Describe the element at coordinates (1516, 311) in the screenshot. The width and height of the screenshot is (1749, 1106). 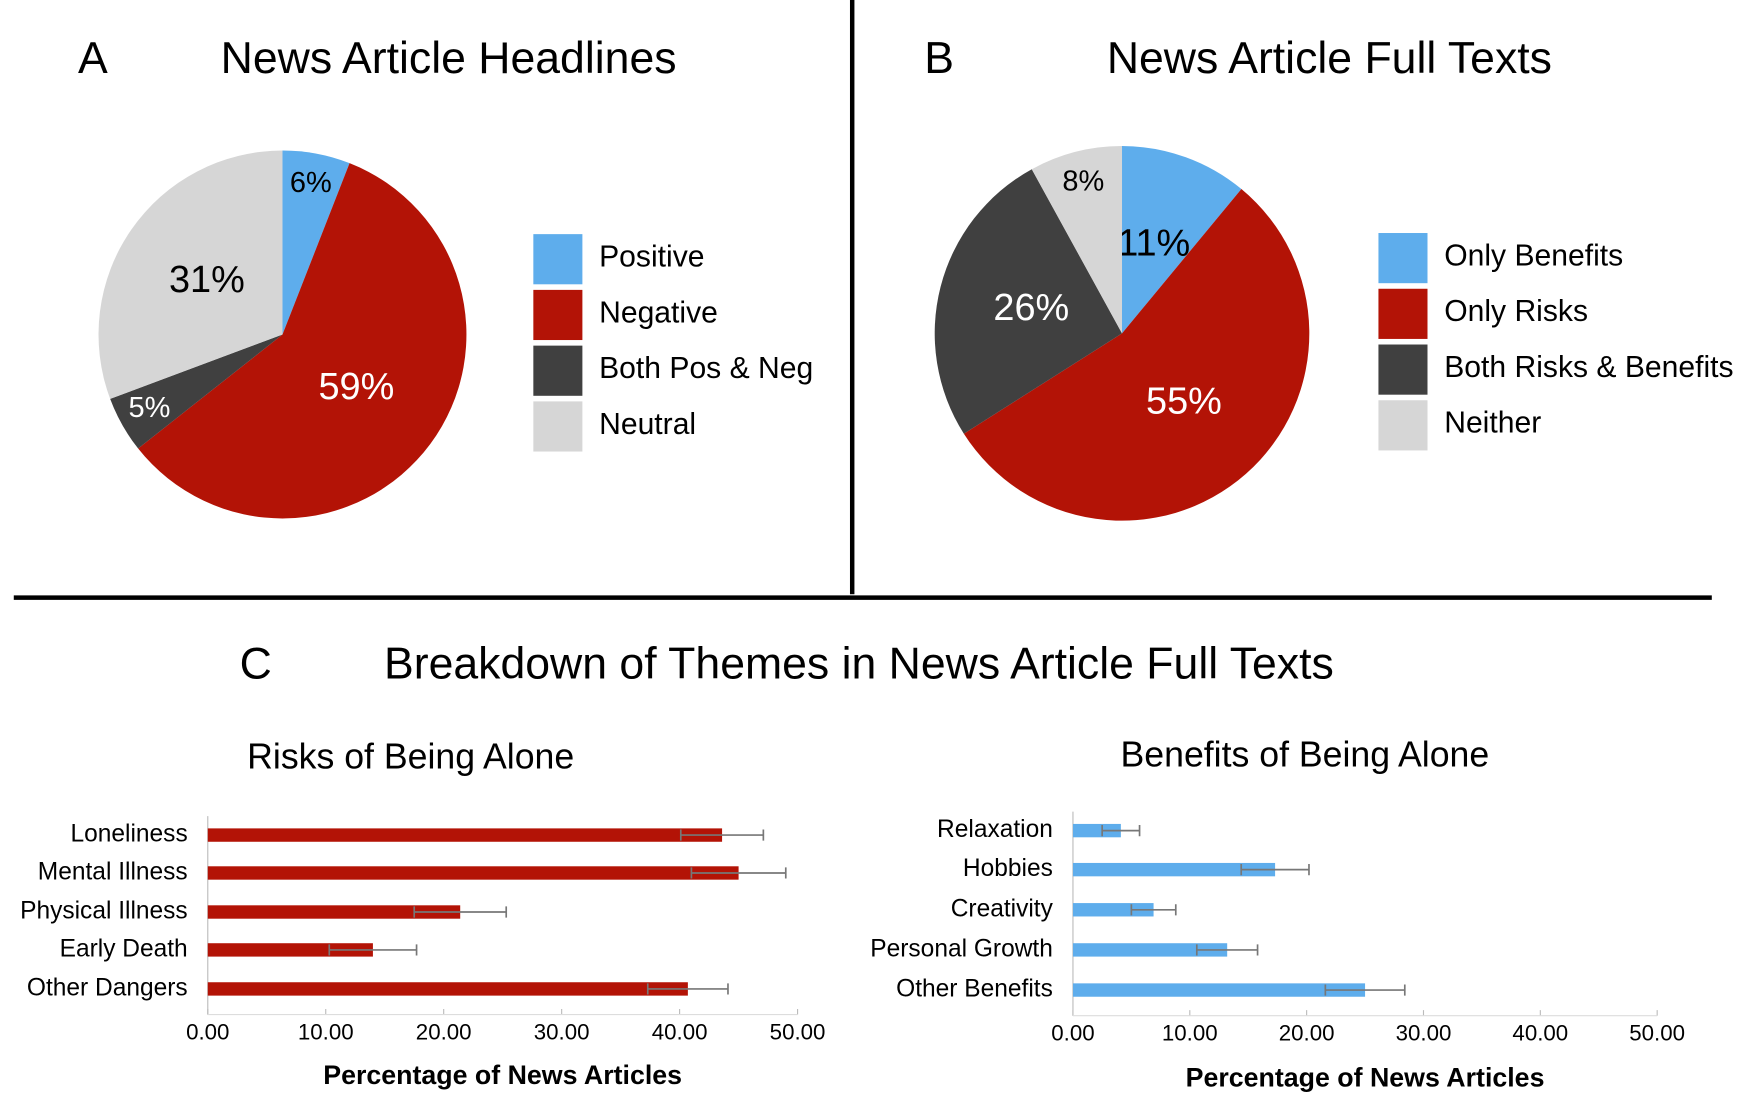
I see `legend-label: Only Risks` at that location.